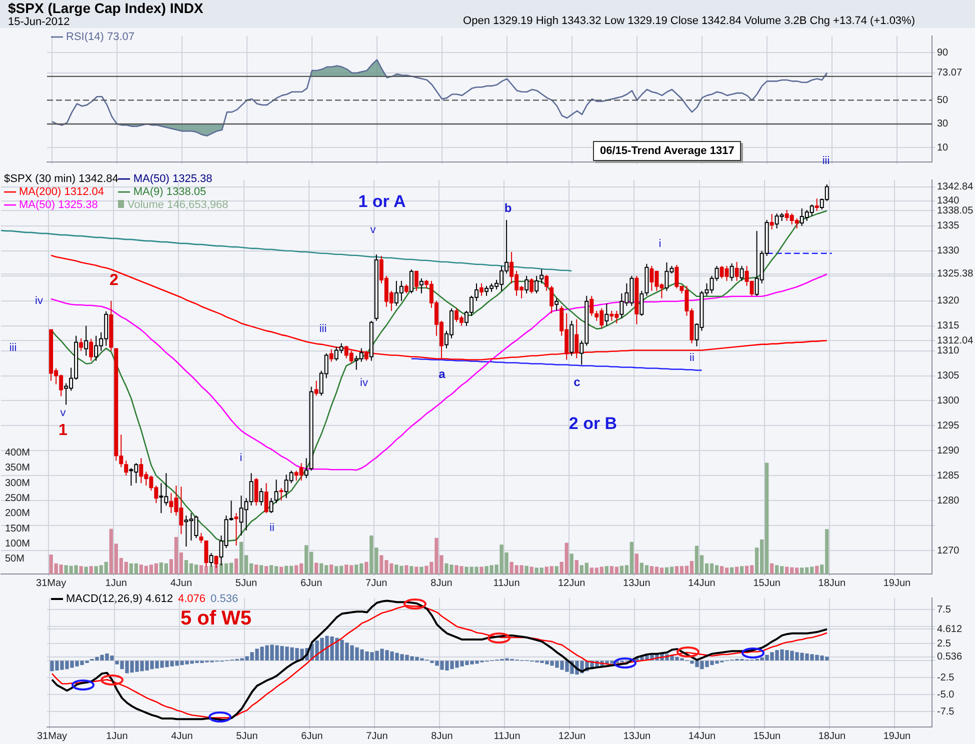 Image resolution: width=975 pixels, height=744 pixels. I want to click on x-tick-label: 6Jun, so click(311, 583).